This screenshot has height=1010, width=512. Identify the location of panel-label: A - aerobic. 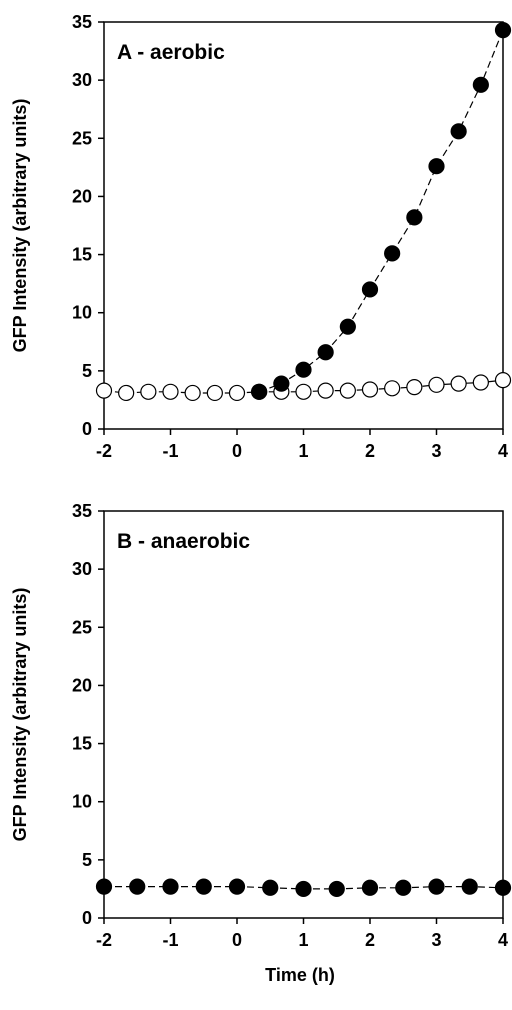
(171, 52).